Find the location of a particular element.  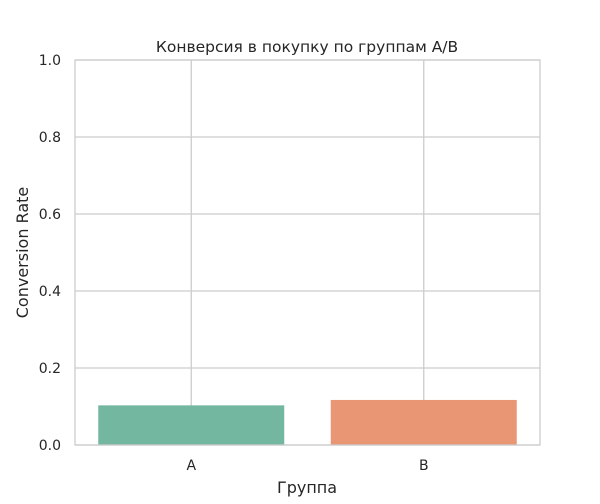

x-tick-label: A is located at coordinates (191, 466).